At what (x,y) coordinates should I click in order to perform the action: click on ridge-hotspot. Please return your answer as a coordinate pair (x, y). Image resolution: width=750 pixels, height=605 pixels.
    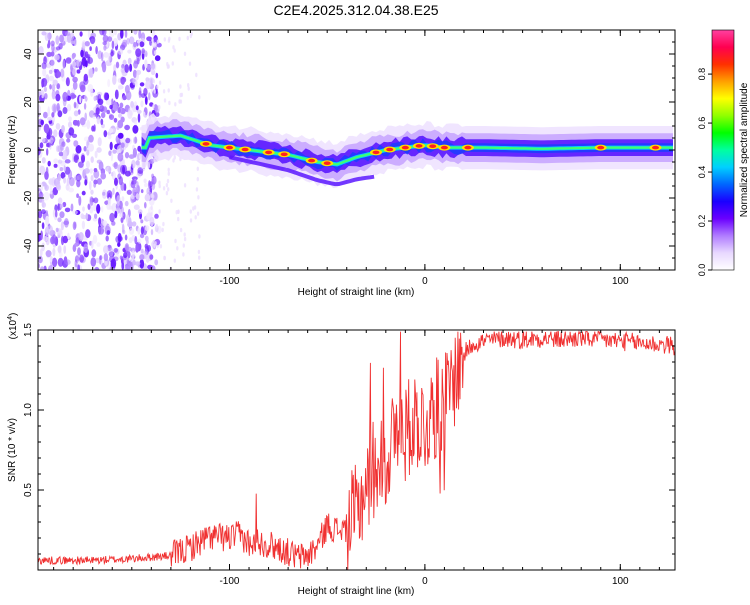
    Looking at the image, I should click on (229, 147).